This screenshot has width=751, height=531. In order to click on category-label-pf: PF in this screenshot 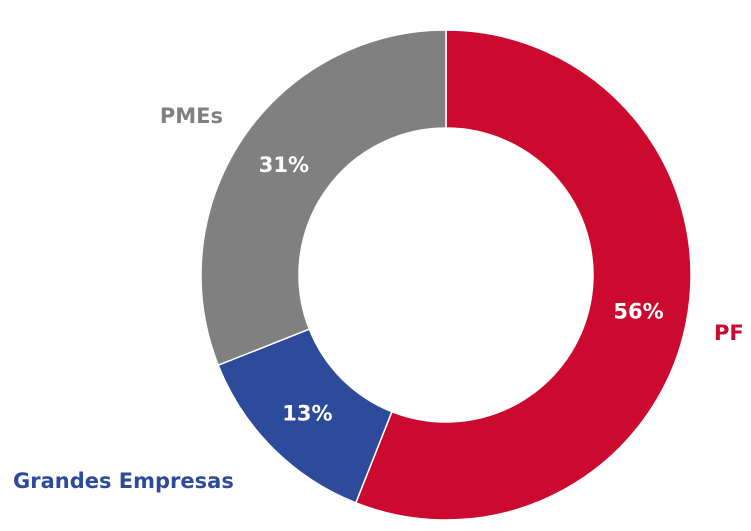, I will do `click(729, 333)`.